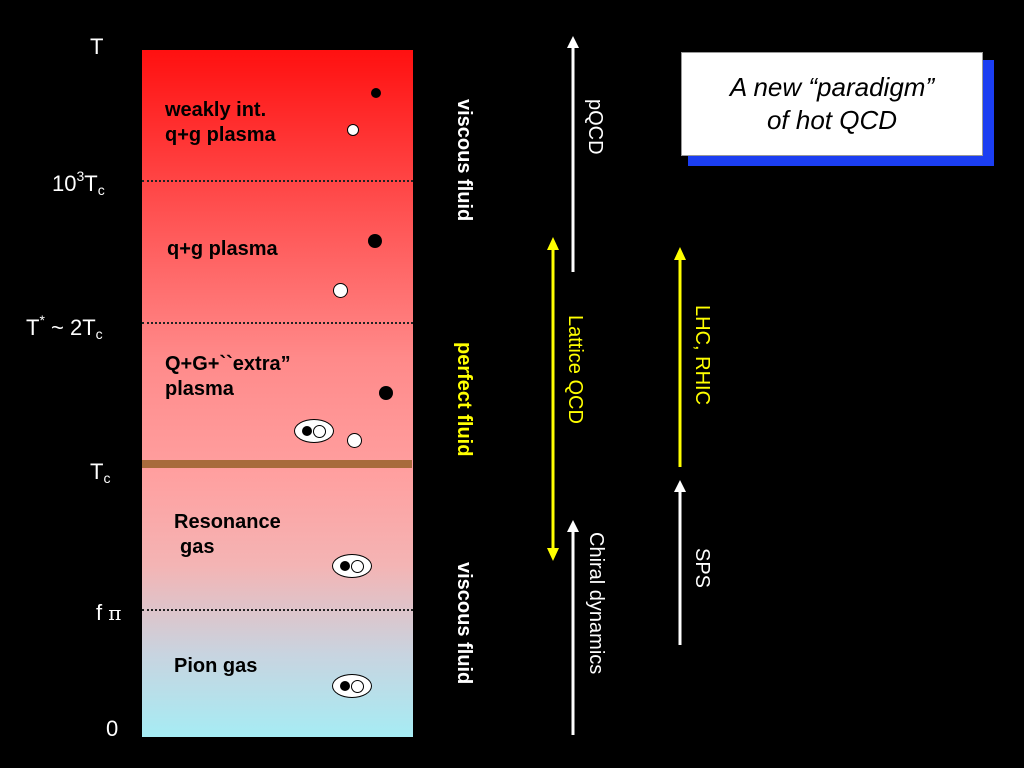 The image size is (1024, 768). What do you see at coordinates (33, 327) in the screenshot?
I see `axis-label-tstar-base: T` at bounding box center [33, 327].